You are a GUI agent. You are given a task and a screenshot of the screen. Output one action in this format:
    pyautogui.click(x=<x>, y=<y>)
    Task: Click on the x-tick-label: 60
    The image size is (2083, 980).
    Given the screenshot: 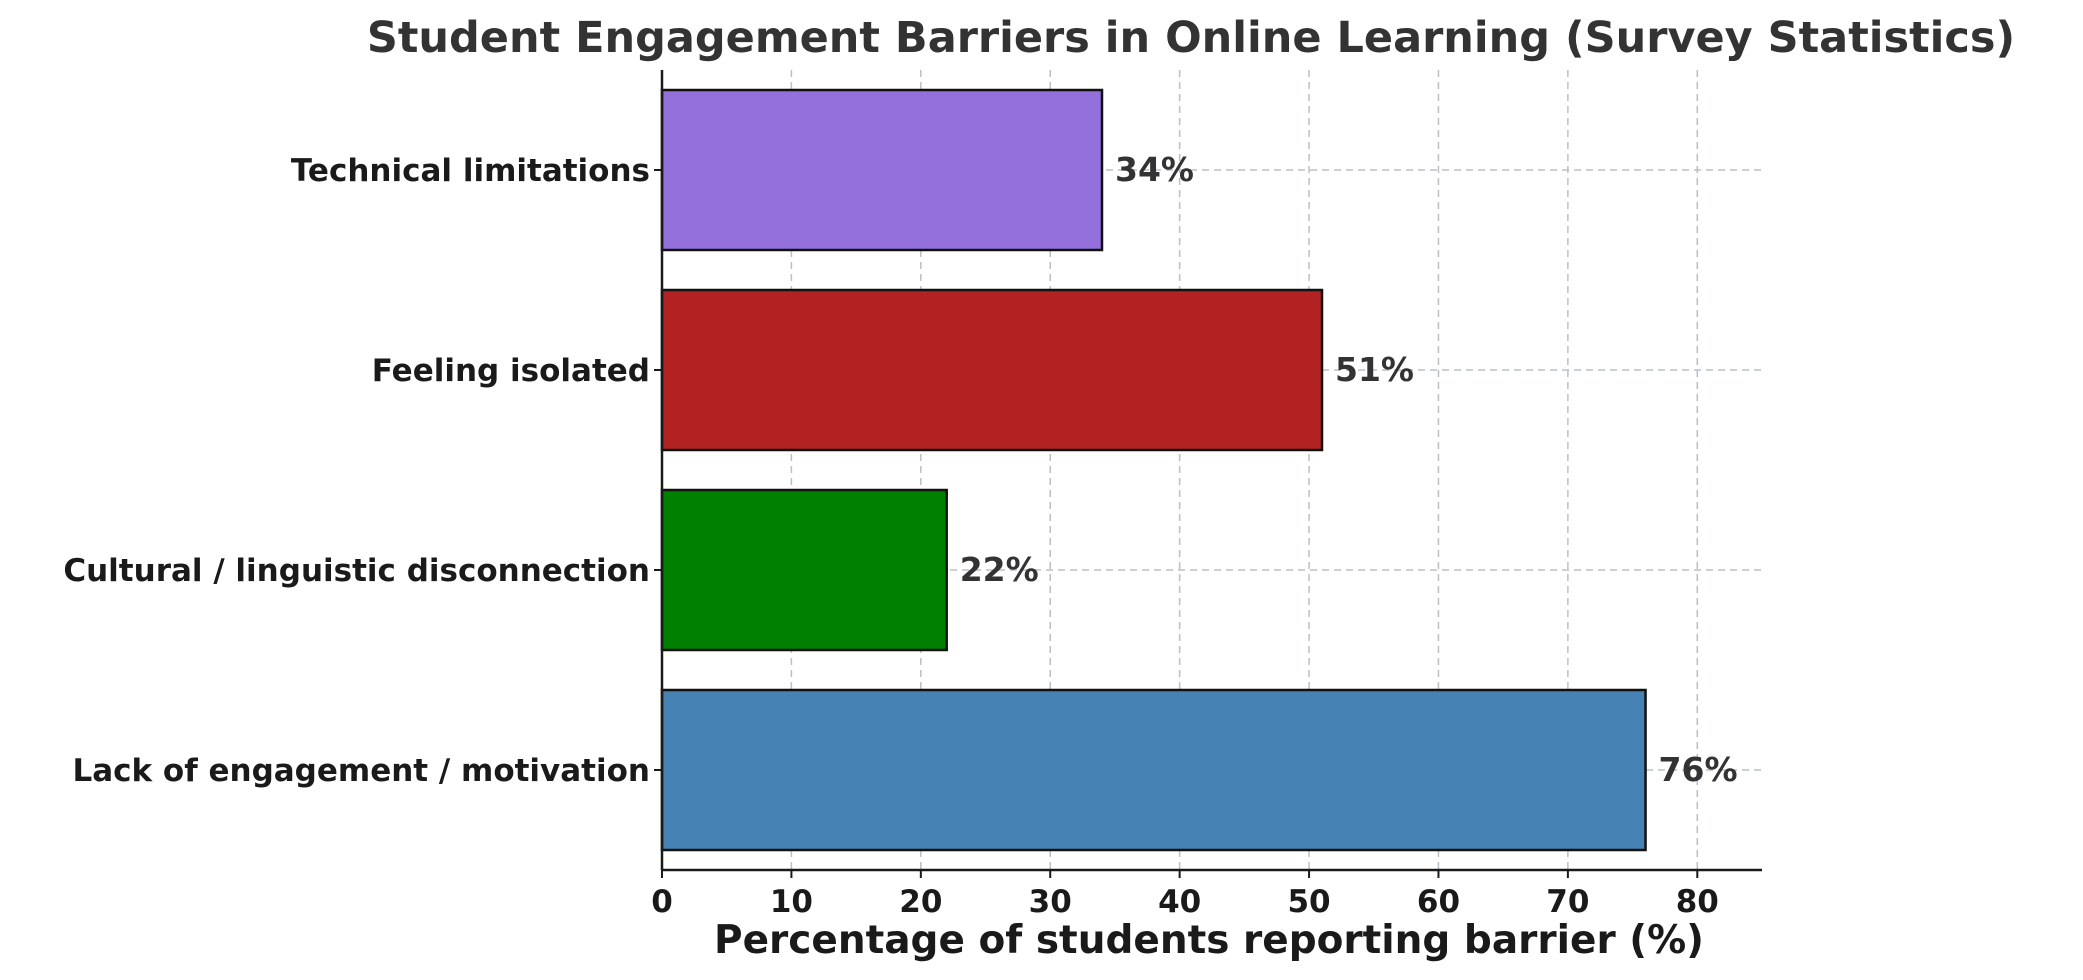 What is the action you would take?
    pyautogui.click(x=1438, y=902)
    